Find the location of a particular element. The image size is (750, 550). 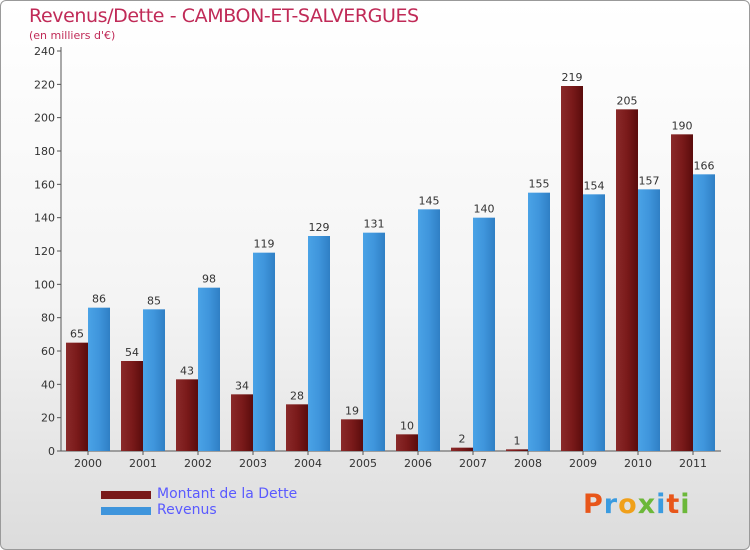

logo-letter: x is located at coordinates (647, 504).